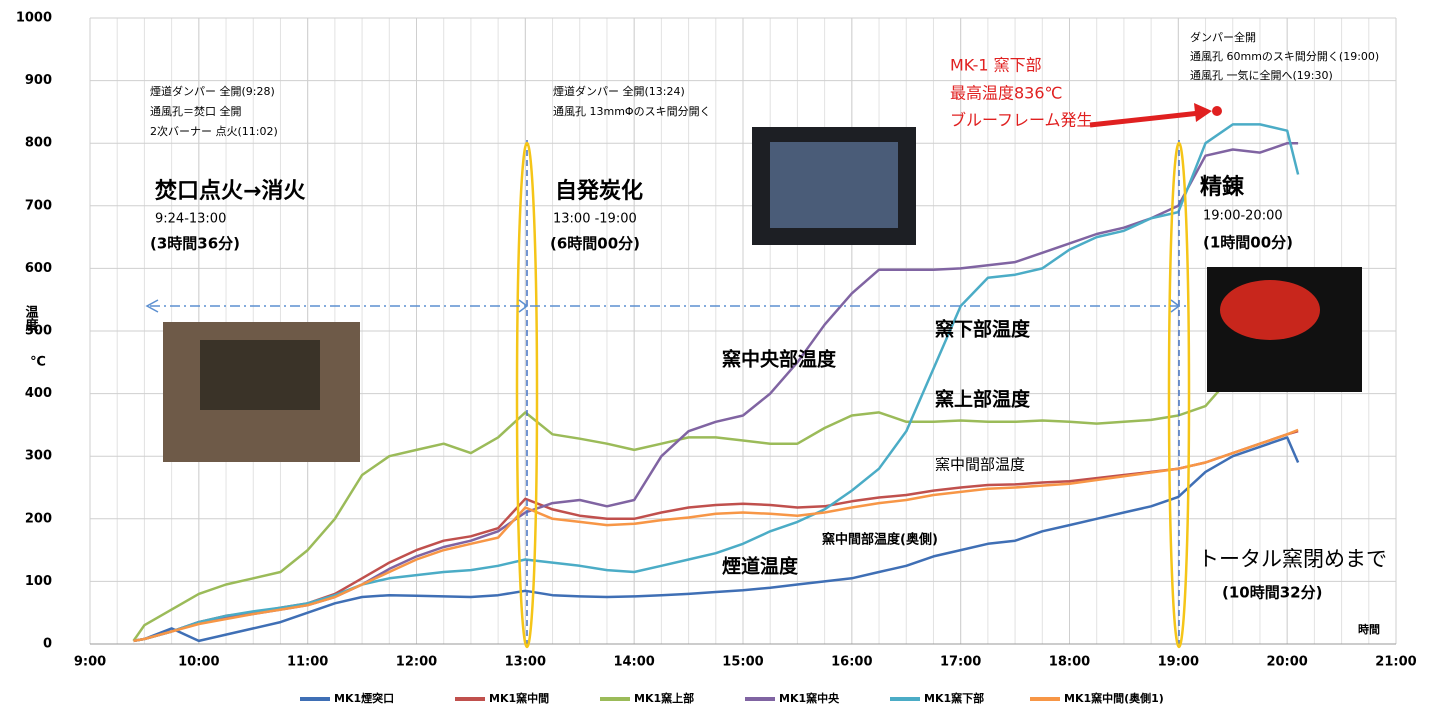 The width and height of the screenshot is (1453, 709). Describe the element at coordinates (1203, 112) in the screenshot. I see `pointer-arrow-head` at that location.